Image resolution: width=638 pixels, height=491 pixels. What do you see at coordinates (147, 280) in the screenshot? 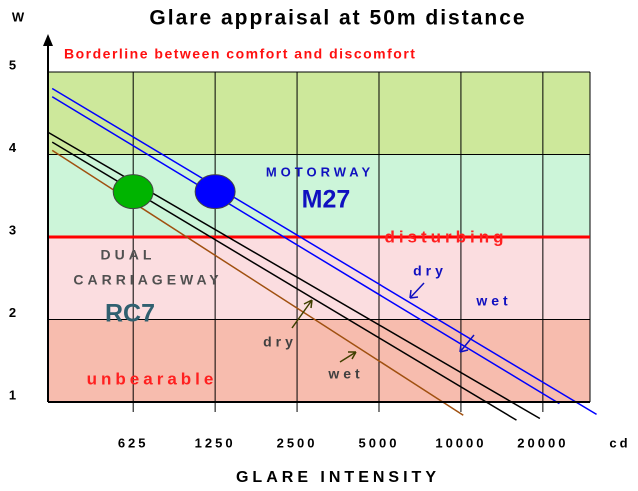
I see `annotation: CARRIAGEWAY` at bounding box center [147, 280].